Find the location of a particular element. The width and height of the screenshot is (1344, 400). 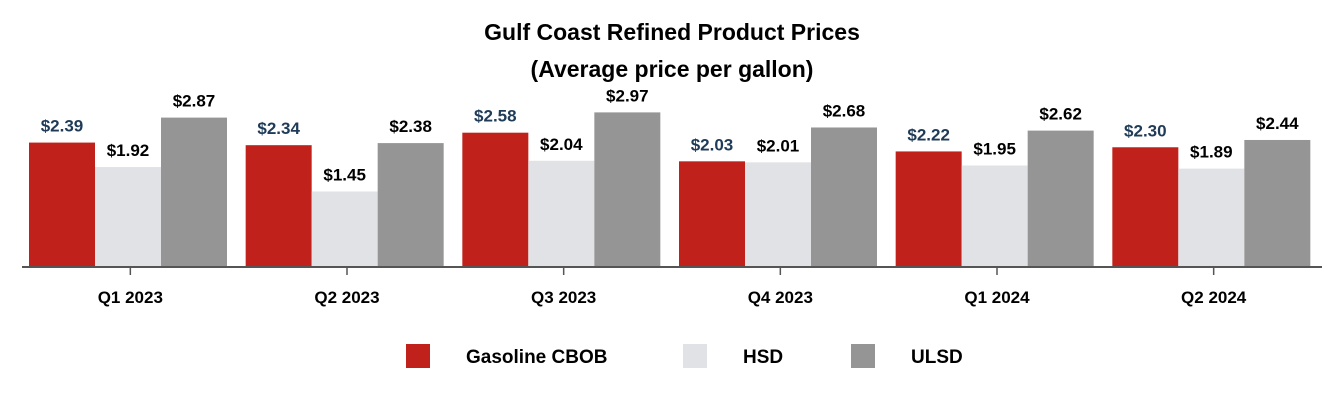

bar-hsd-q2-2024 is located at coordinates (1211, 217).